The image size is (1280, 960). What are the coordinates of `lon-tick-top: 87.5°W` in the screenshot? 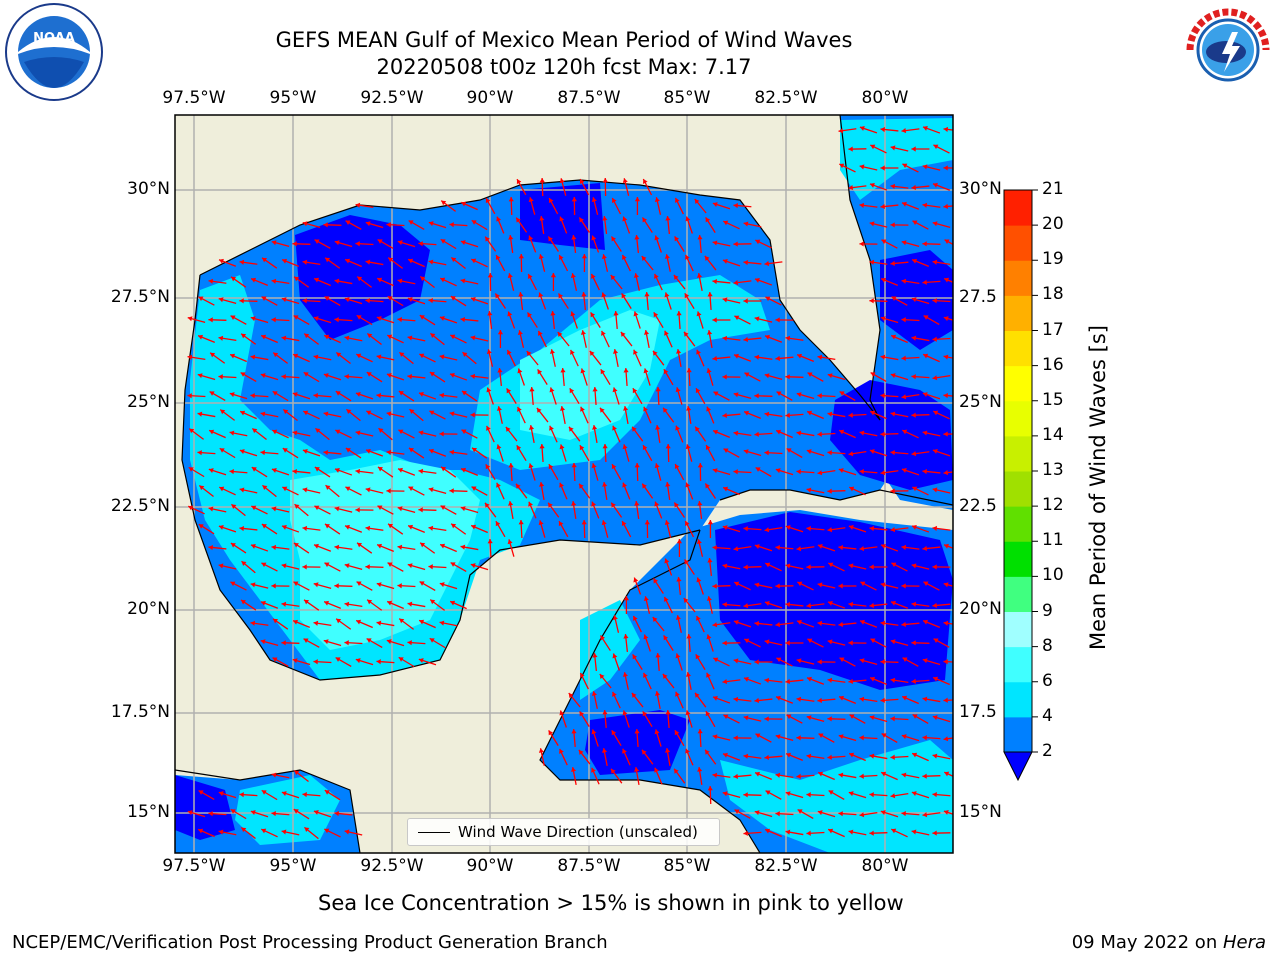 It's located at (589, 98).